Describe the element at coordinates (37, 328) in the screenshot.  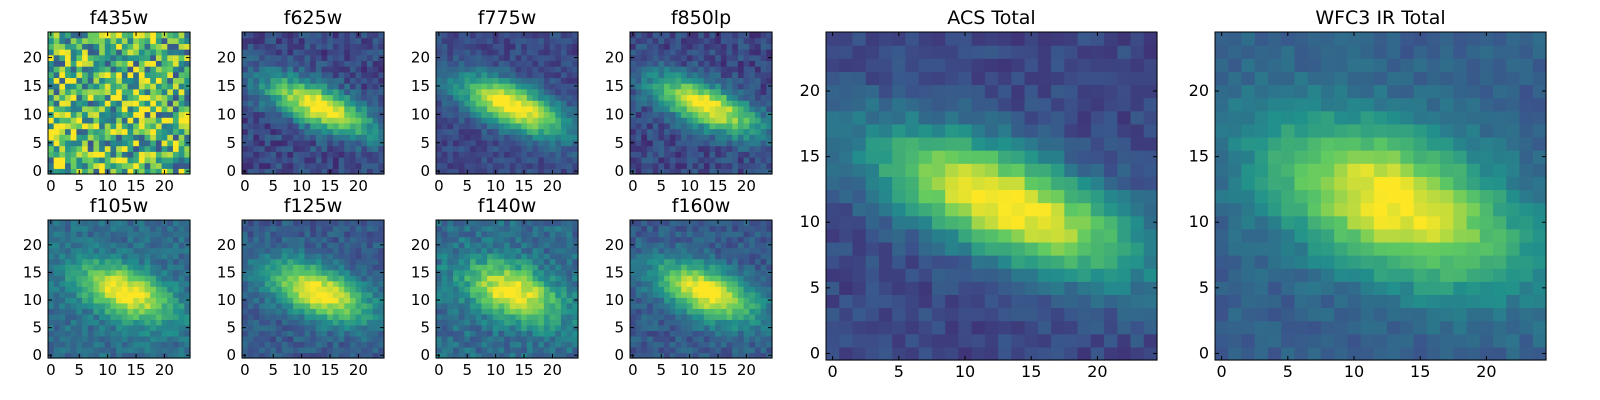
I see `y-tick-label: 5` at that location.